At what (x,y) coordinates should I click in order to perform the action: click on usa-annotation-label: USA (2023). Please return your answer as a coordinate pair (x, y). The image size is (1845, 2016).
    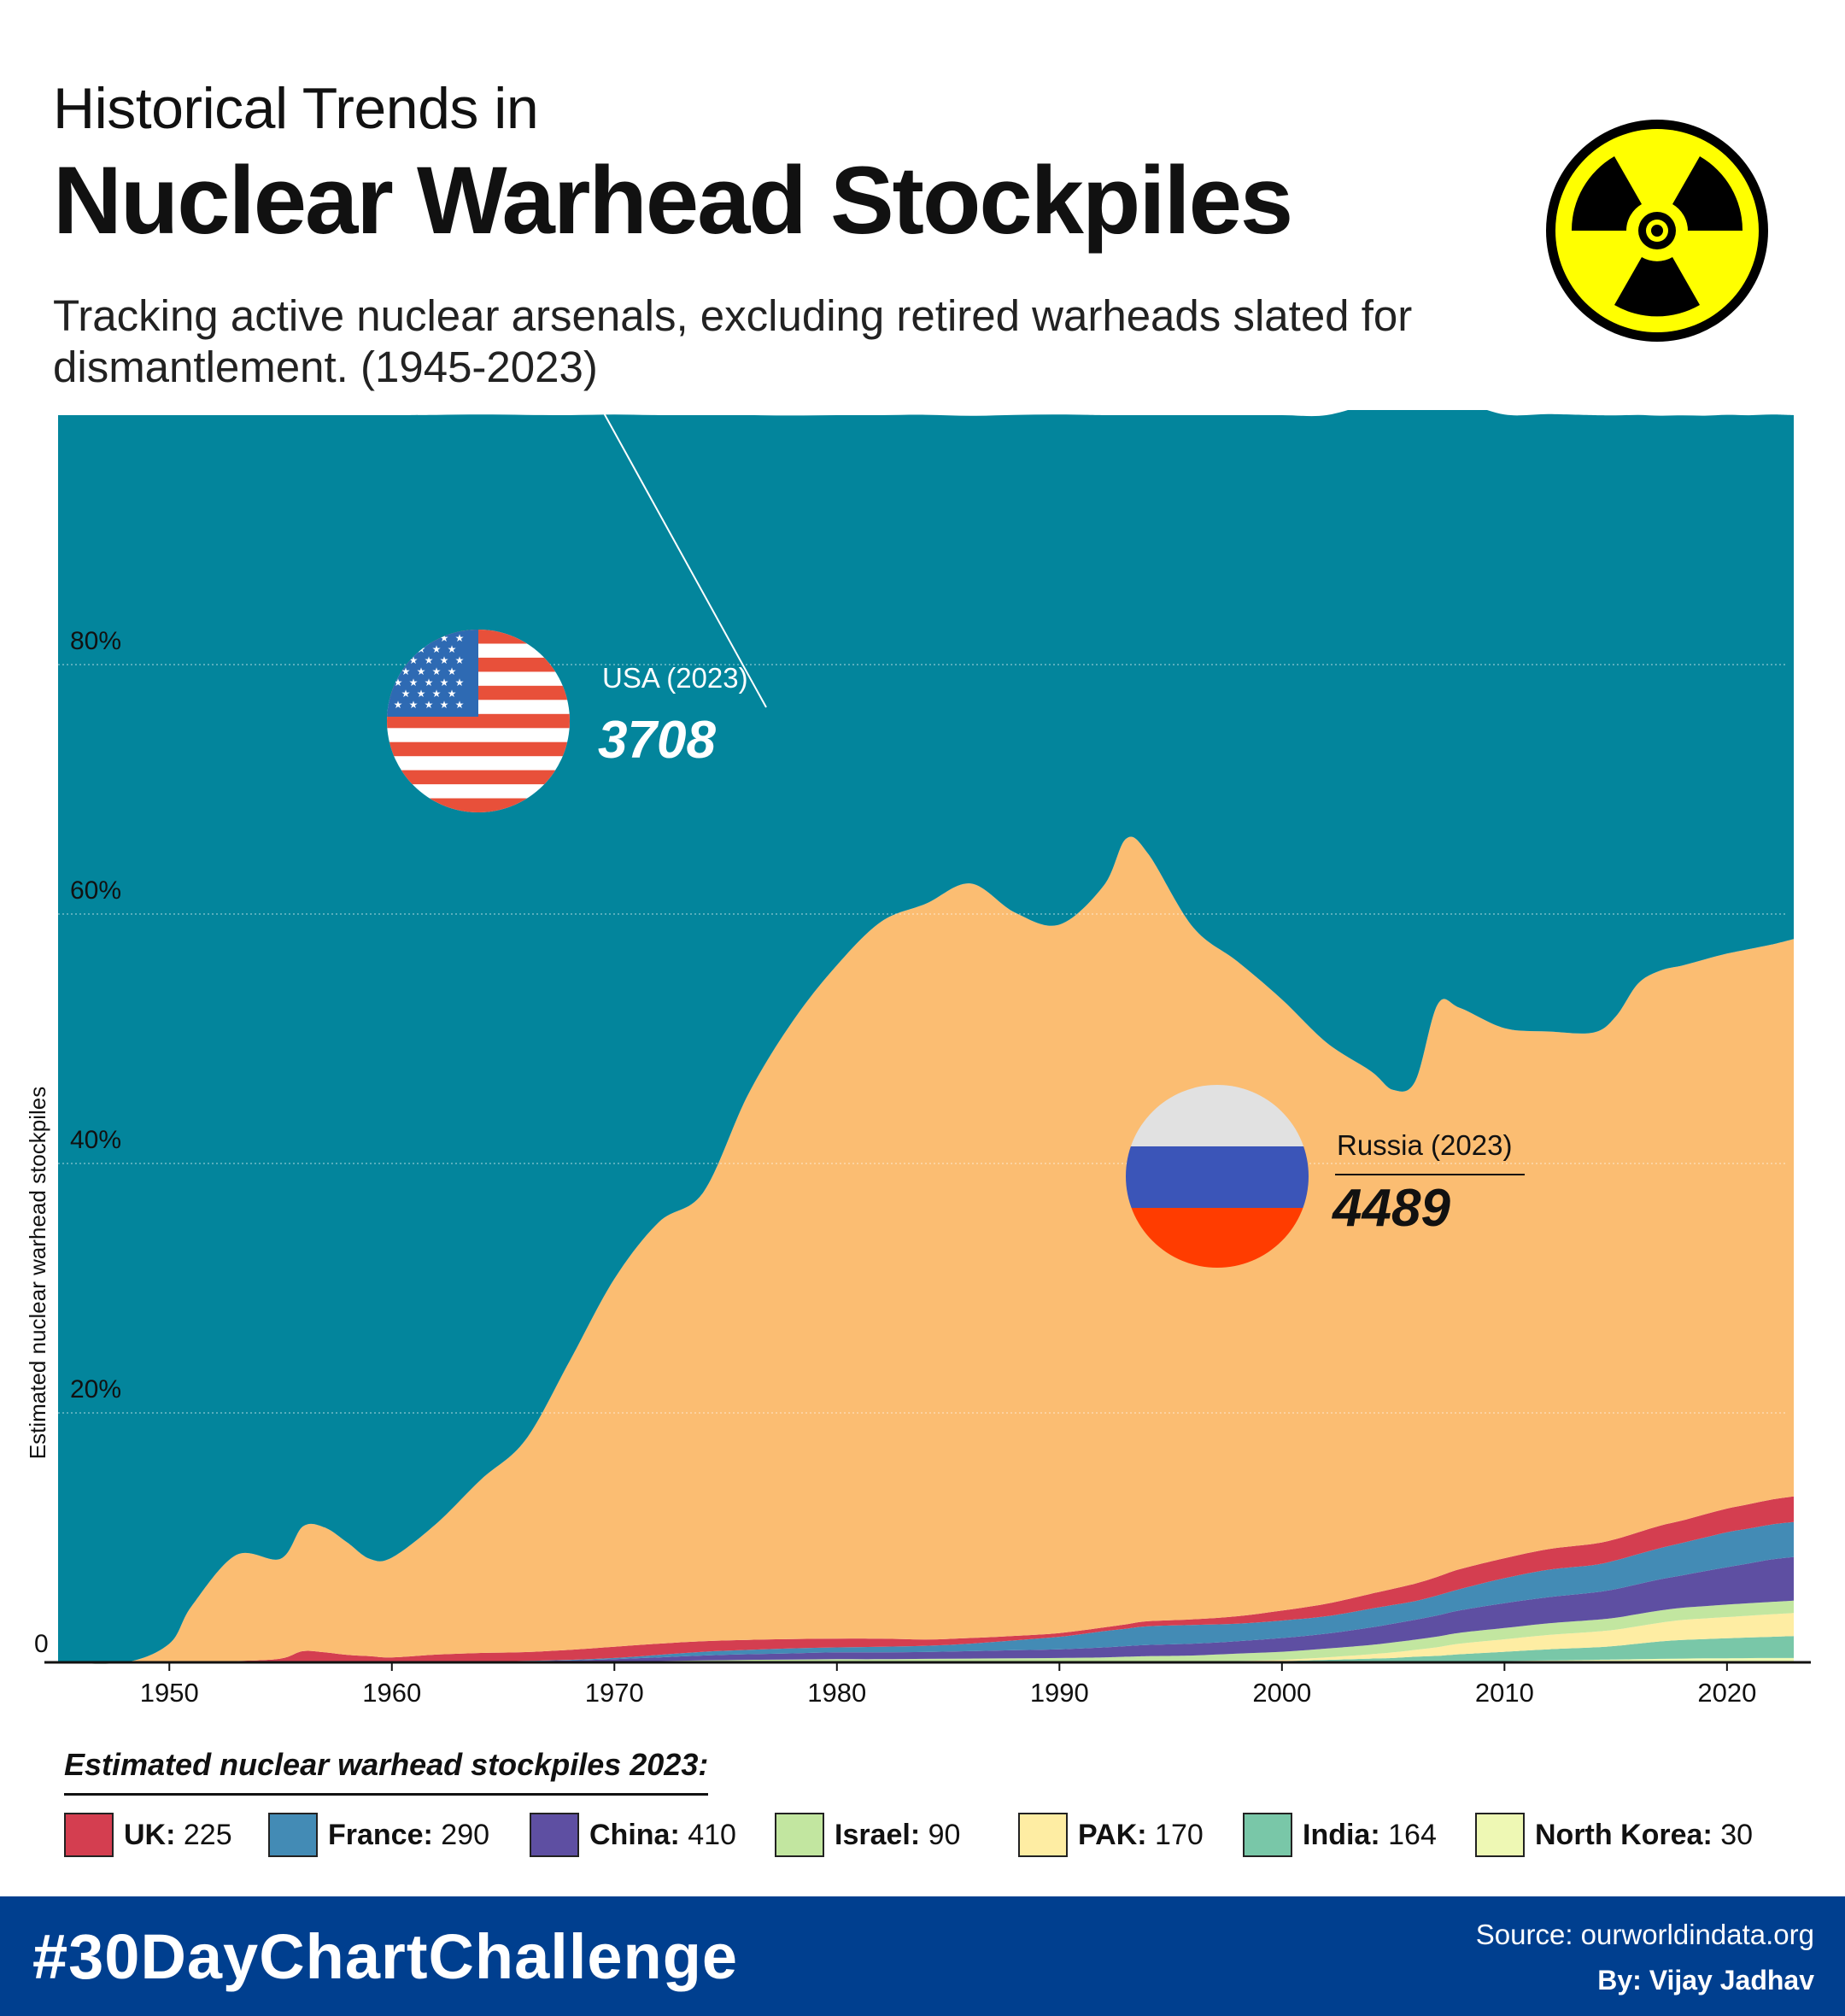
    Looking at the image, I should click on (675, 678).